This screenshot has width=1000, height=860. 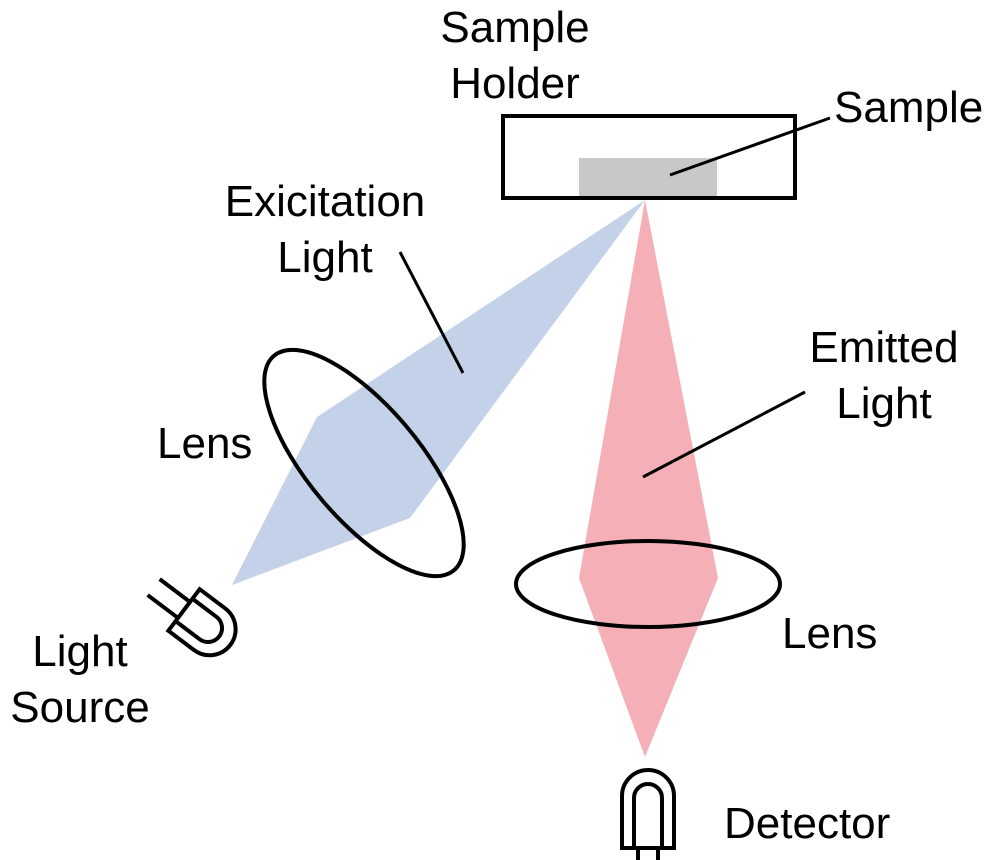 I want to click on excitation-light-label: Exicitation Light, so click(x=325, y=230).